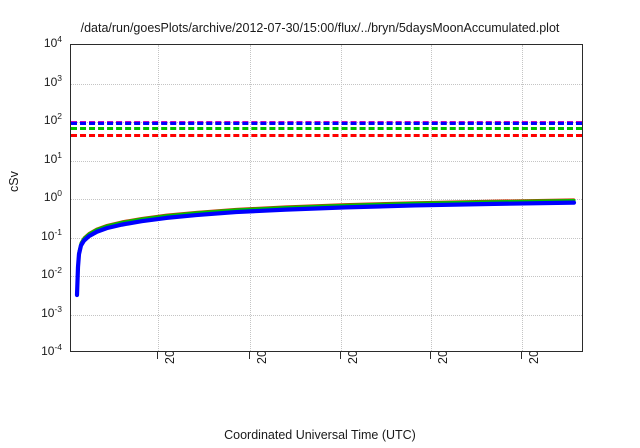 The height and width of the screenshot is (448, 640). I want to click on green-threshold, so click(326, 128).